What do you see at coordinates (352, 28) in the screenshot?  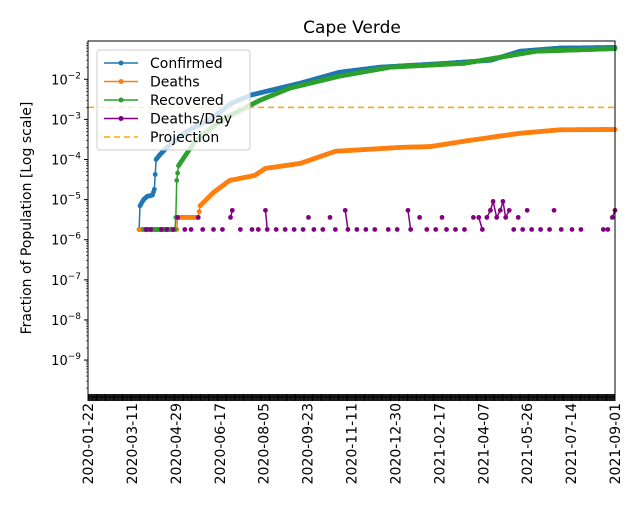 I see `chart-title: Cape Verde` at bounding box center [352, 28].